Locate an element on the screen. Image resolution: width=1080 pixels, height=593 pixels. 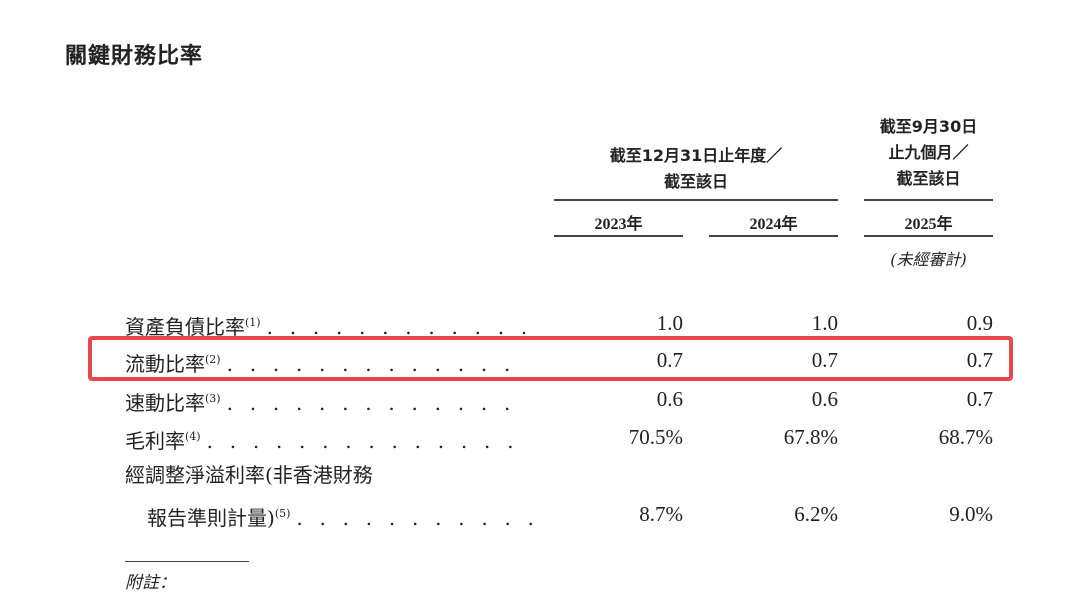
page-title: 關鍵財務比率 is located at coordinates (134, 56).